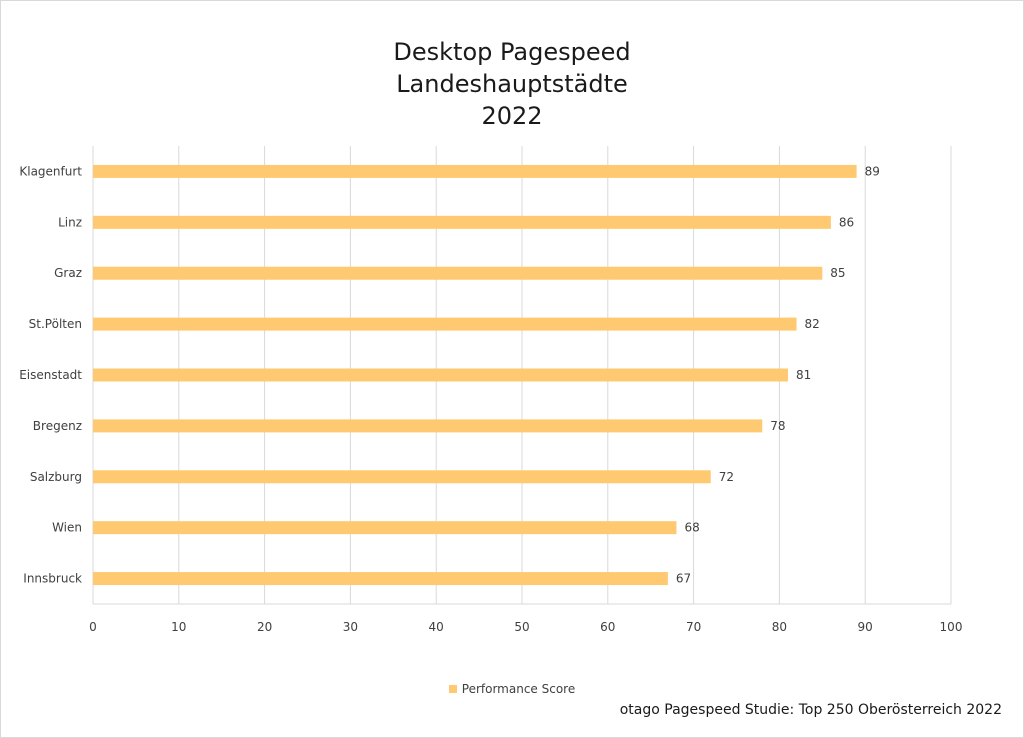  I want to click on data-label: 78, so click(777, 426).